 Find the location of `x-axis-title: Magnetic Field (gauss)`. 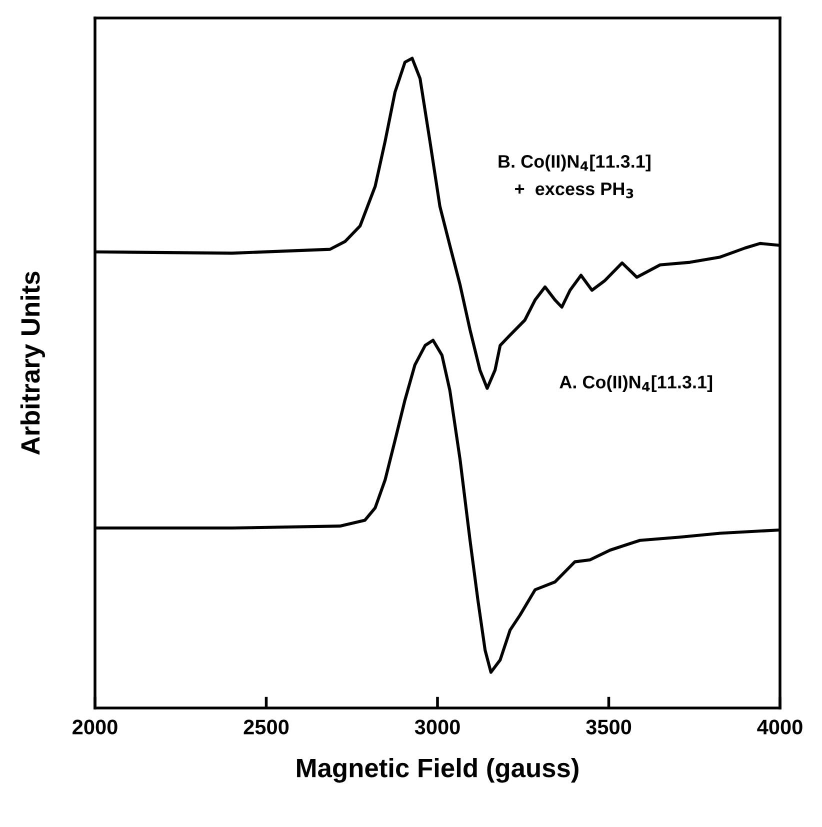

x-axis-title: Magnetic Field (gauss) is located at coordinates (437, 770).